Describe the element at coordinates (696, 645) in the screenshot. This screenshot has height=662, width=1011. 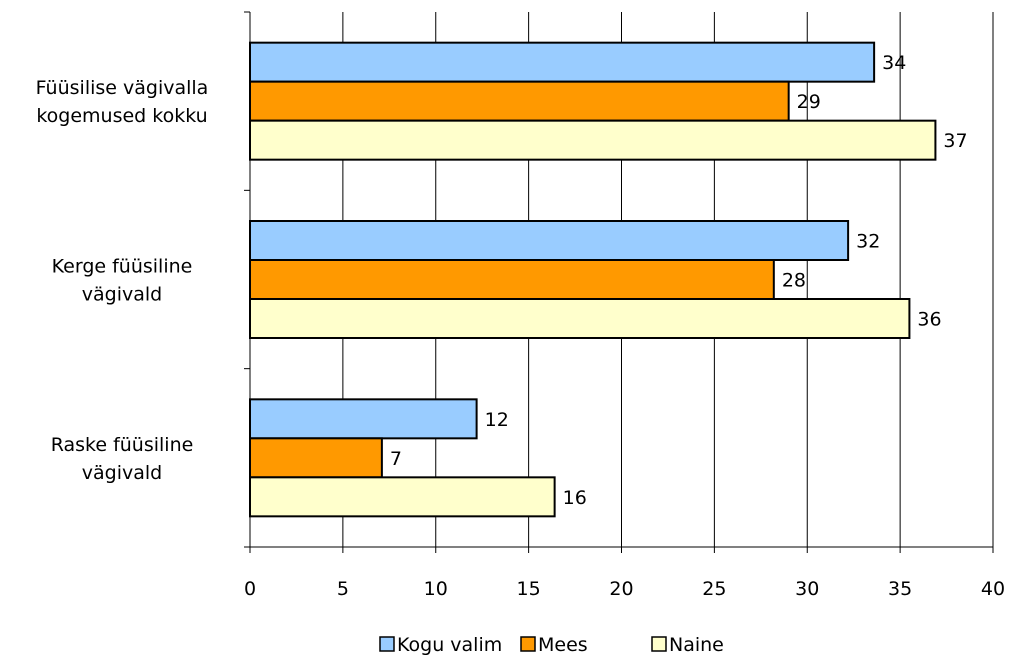
I see `legend-label: Naine` at that location.